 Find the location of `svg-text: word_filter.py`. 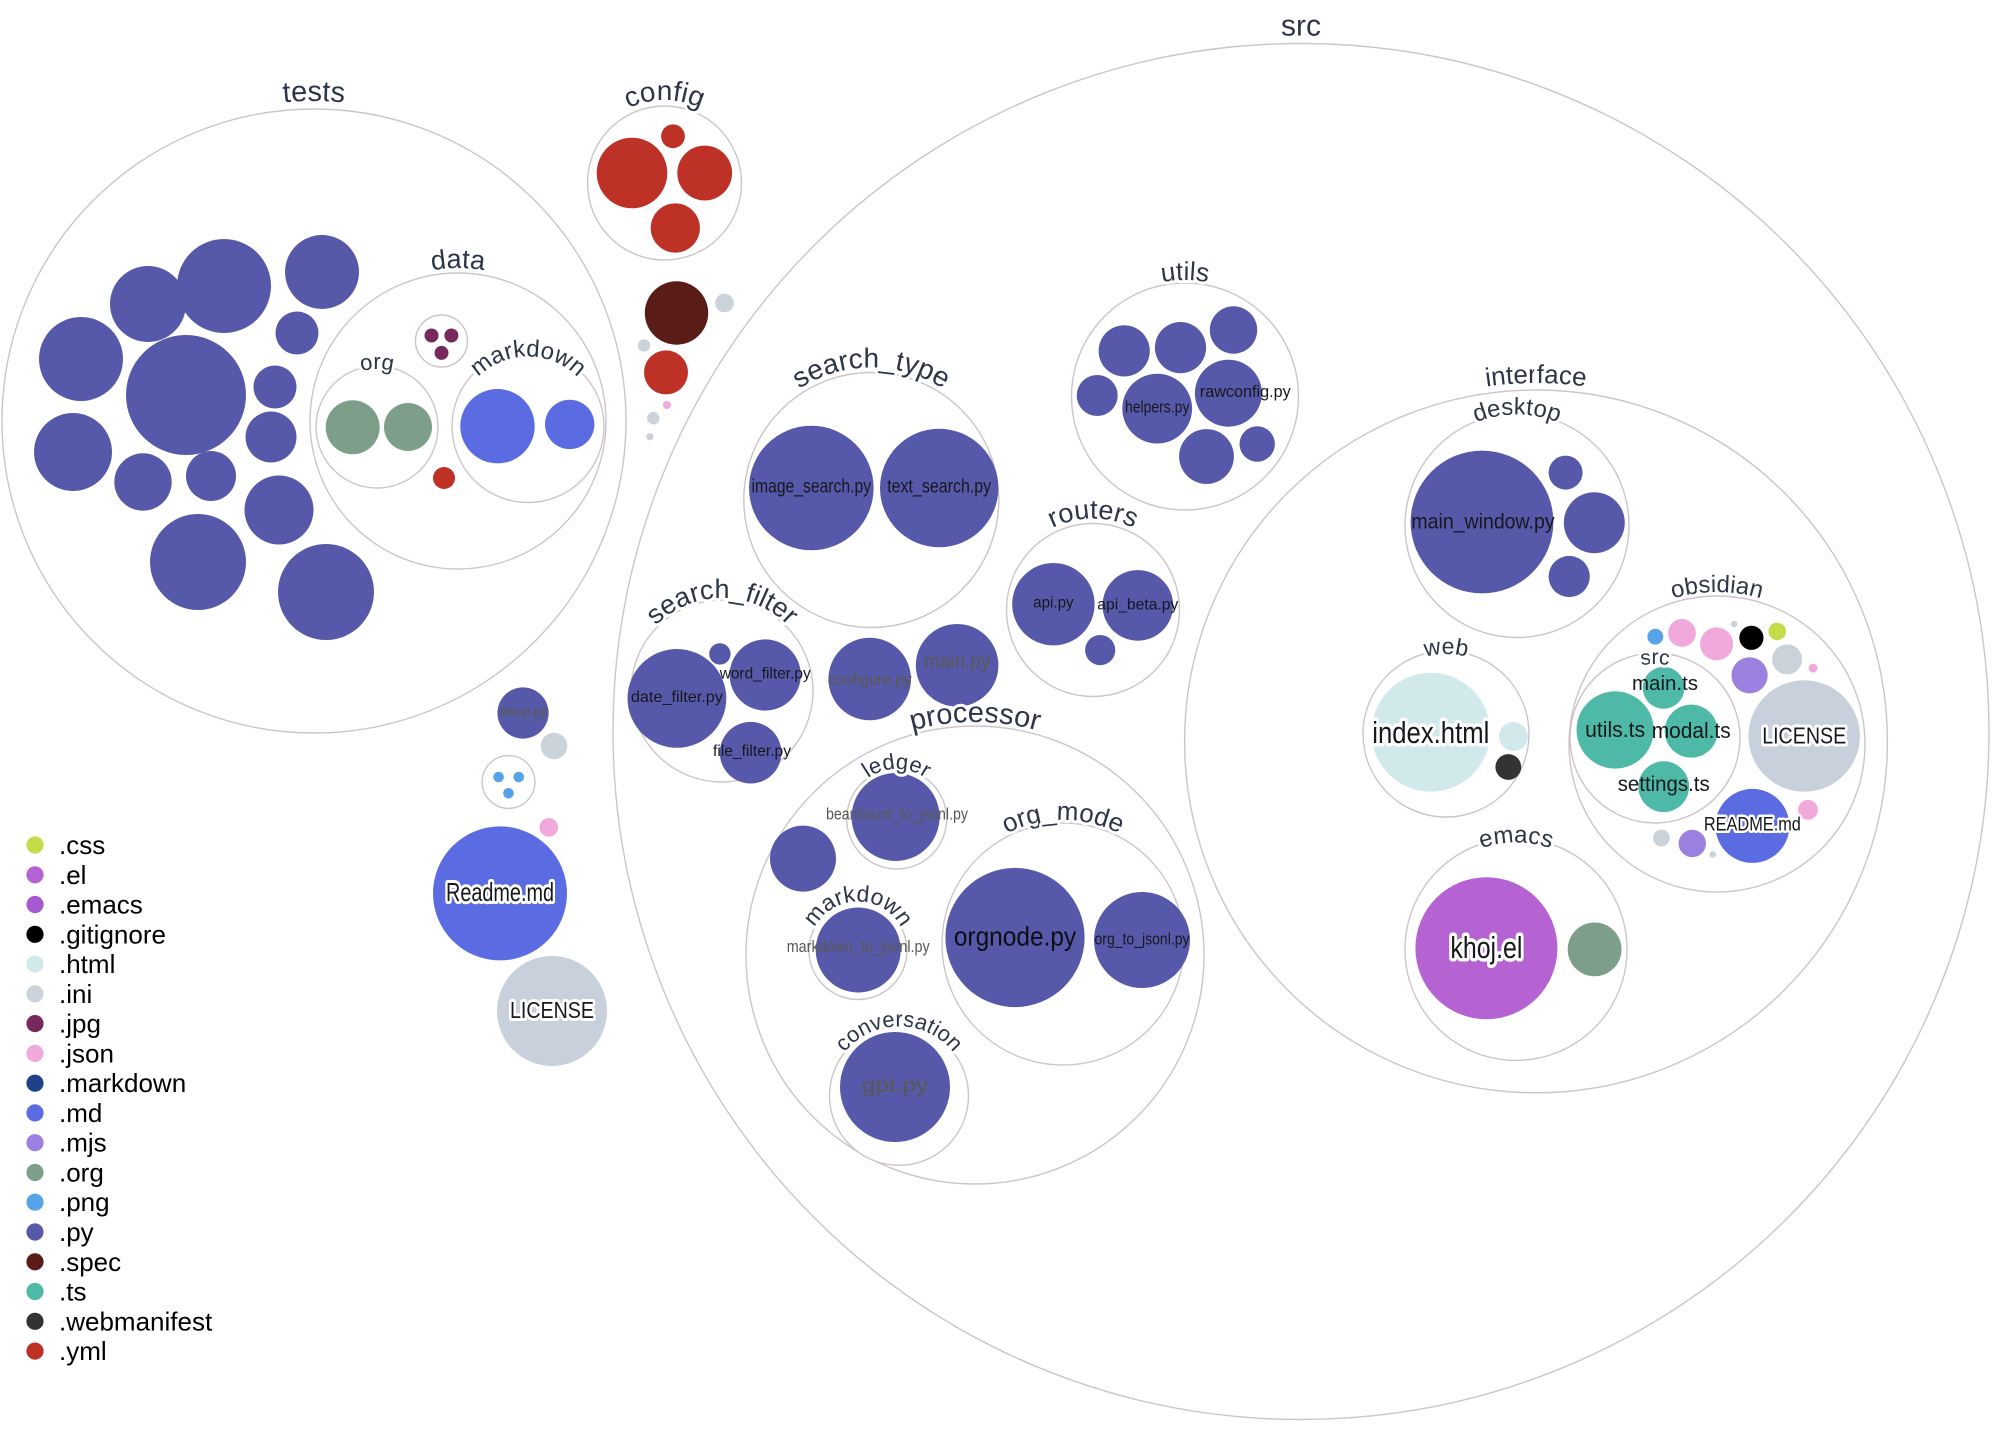

svg-text: word_filter.py is located at coordinates (765, 674).